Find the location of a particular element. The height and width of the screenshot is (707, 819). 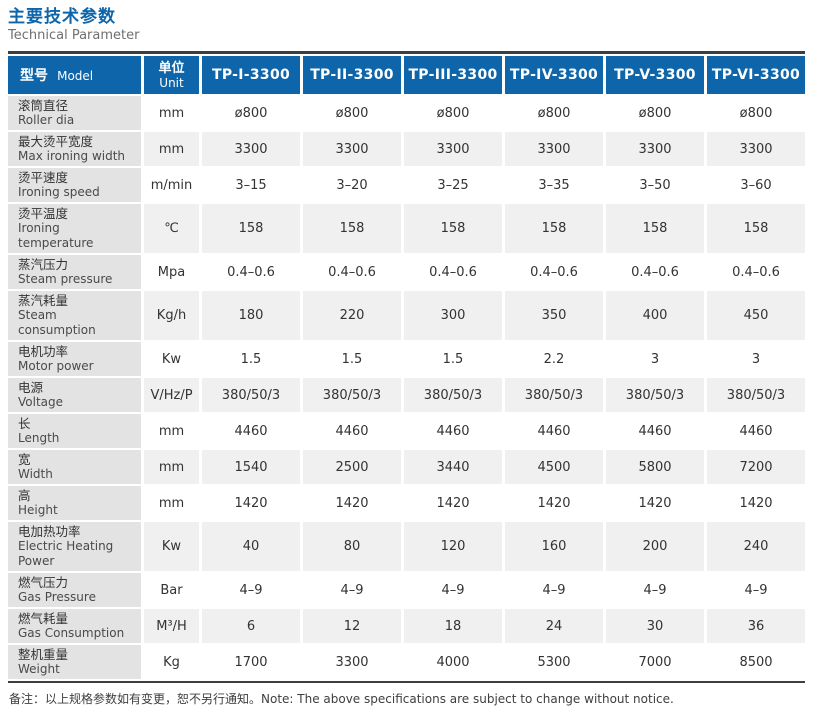

row-label-zh: 烫平速度 is located at coordinates (43, 177).